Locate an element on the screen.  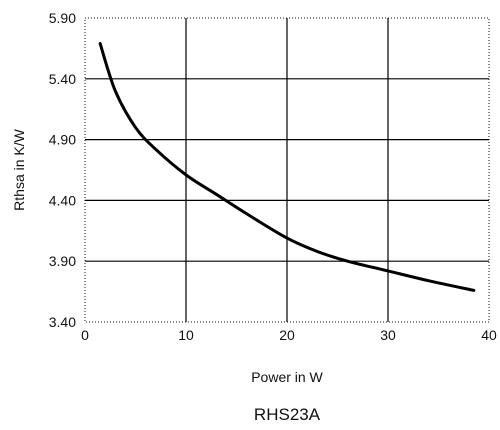
y-tick-label: 4.90 is located at coordinates (62, 140).